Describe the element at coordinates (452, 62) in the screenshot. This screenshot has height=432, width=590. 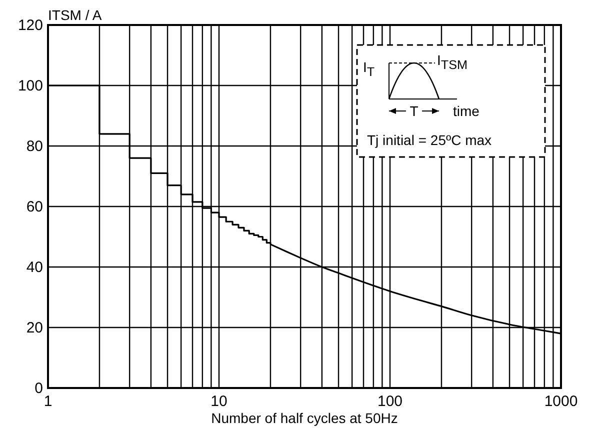
I see `annotation: I$_{TSM}$` at that location.